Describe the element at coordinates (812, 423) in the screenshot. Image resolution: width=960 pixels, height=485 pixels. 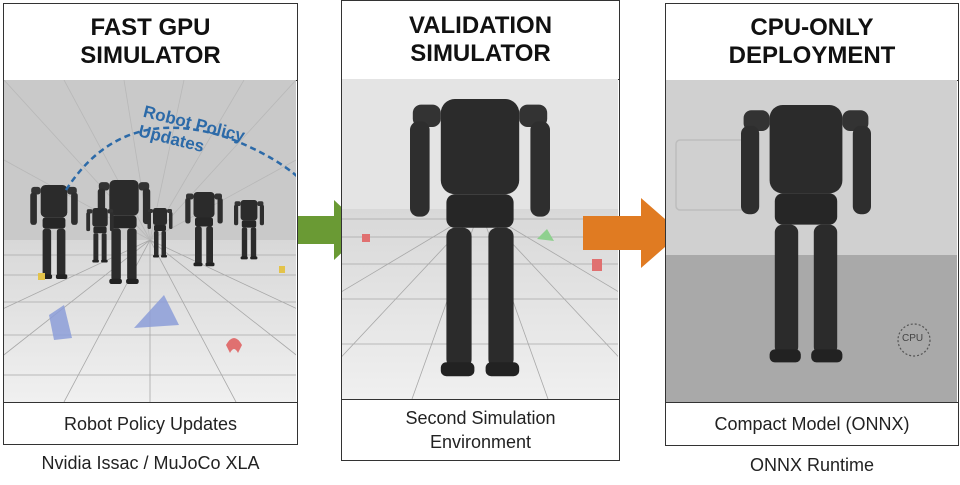
I see `panel-caption: Compact Model (ONNX)` at that location.